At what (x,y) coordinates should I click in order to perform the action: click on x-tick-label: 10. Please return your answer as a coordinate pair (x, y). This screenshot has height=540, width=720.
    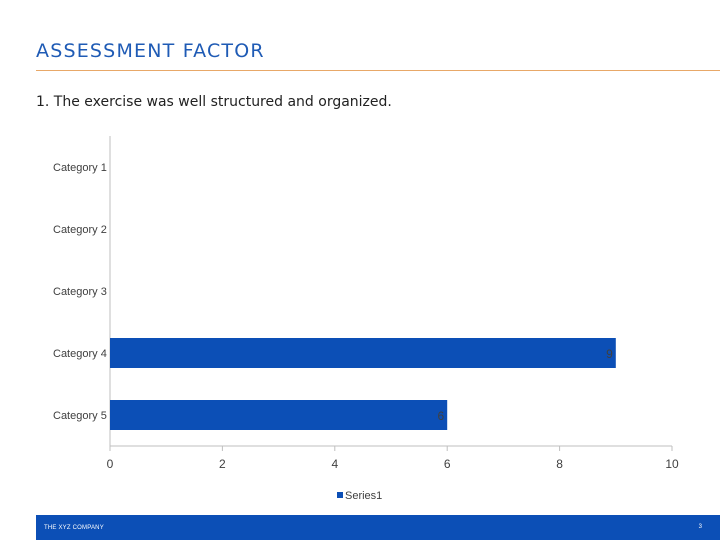
    Looking at the image, I should click on (672, 464).